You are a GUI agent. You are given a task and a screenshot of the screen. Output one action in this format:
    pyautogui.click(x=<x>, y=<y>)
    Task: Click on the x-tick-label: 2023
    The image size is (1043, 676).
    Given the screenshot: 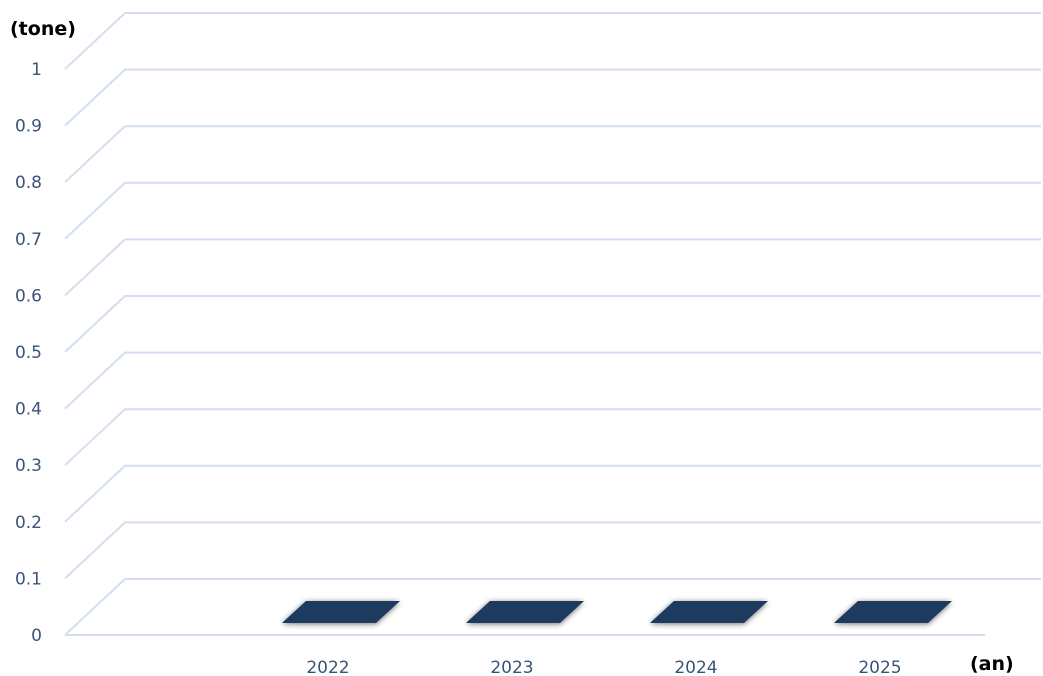 What is the action you would take?
    pyautogui.click(x=511, y=667)
    